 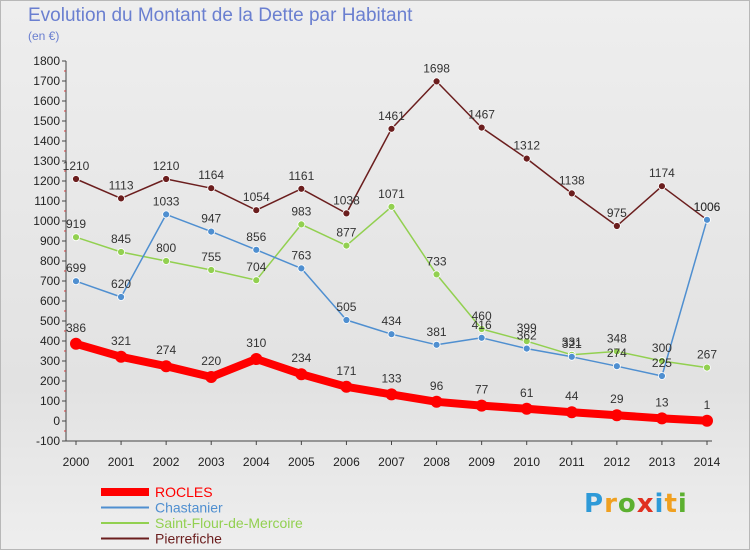 What do you see at coordinates (301, 176) in the screenshot?
I see `data-label-pierrefiche: 1161` at bounding box center [301, 176].